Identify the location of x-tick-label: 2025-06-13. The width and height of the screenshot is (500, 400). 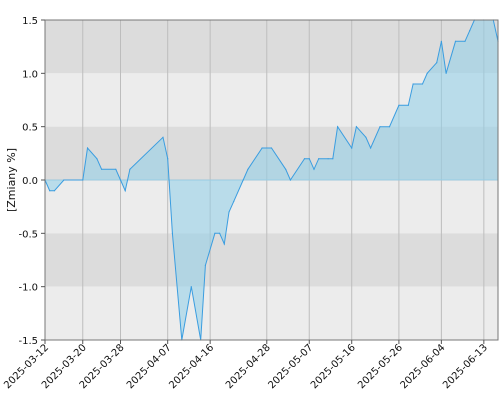
(465, 366).